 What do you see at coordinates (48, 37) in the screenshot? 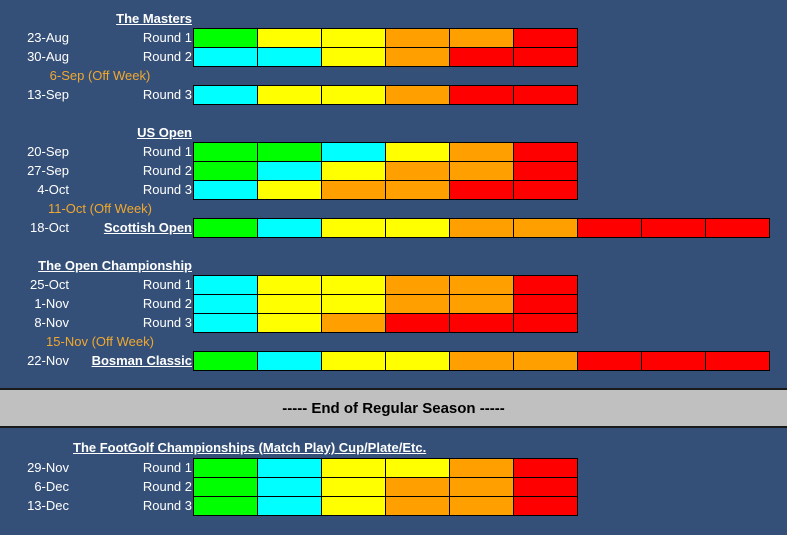
I see `round-date: 23-Aug` at bounding box center [48, 37].